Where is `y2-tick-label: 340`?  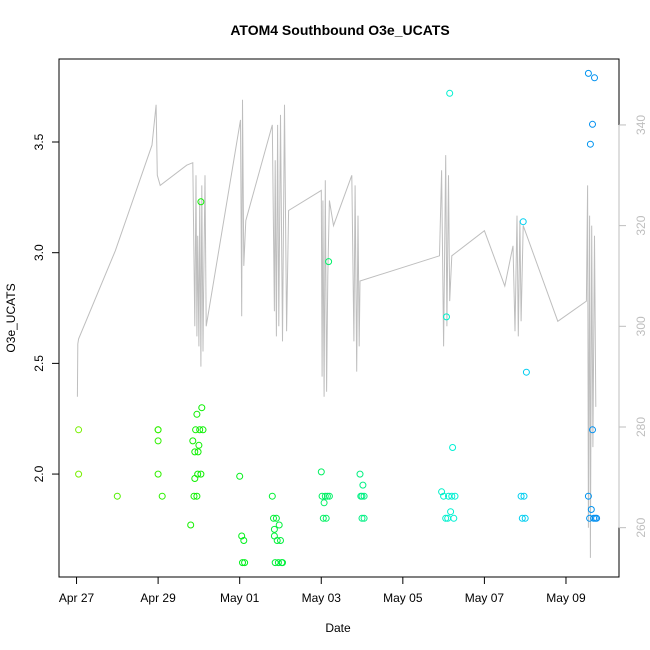
y2-tick-label: 340 is located at coordinates (641, 125).